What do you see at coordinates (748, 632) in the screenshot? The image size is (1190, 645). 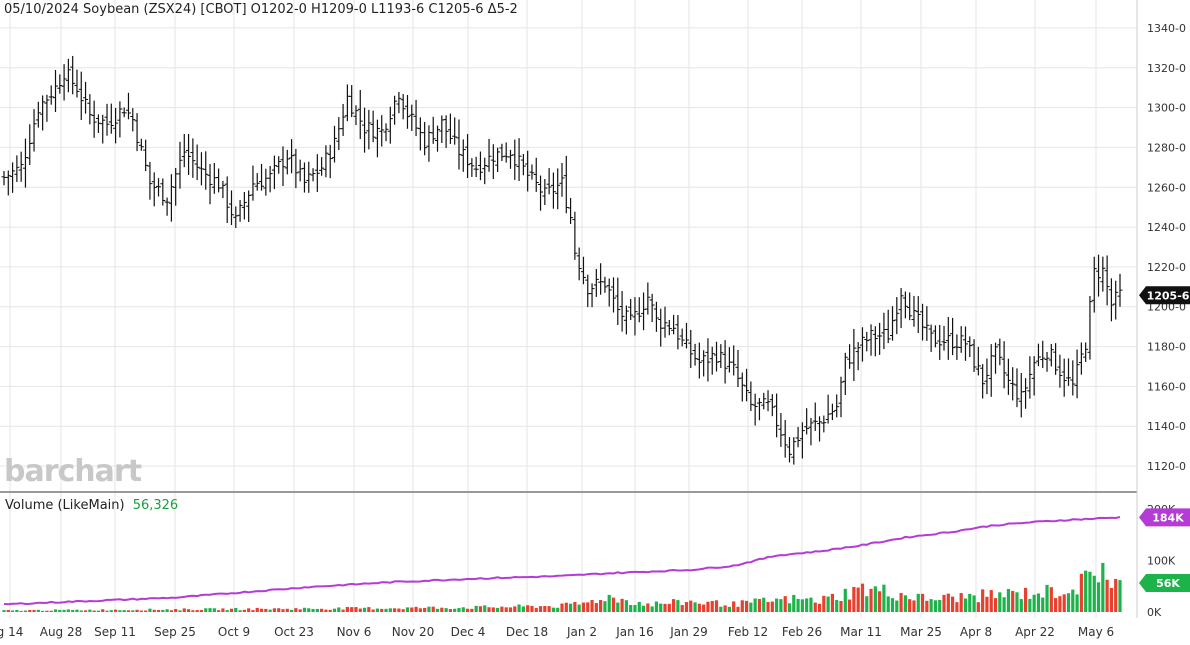 I see `time-tick-label: Feb 12` at bounding box center [748, 632].